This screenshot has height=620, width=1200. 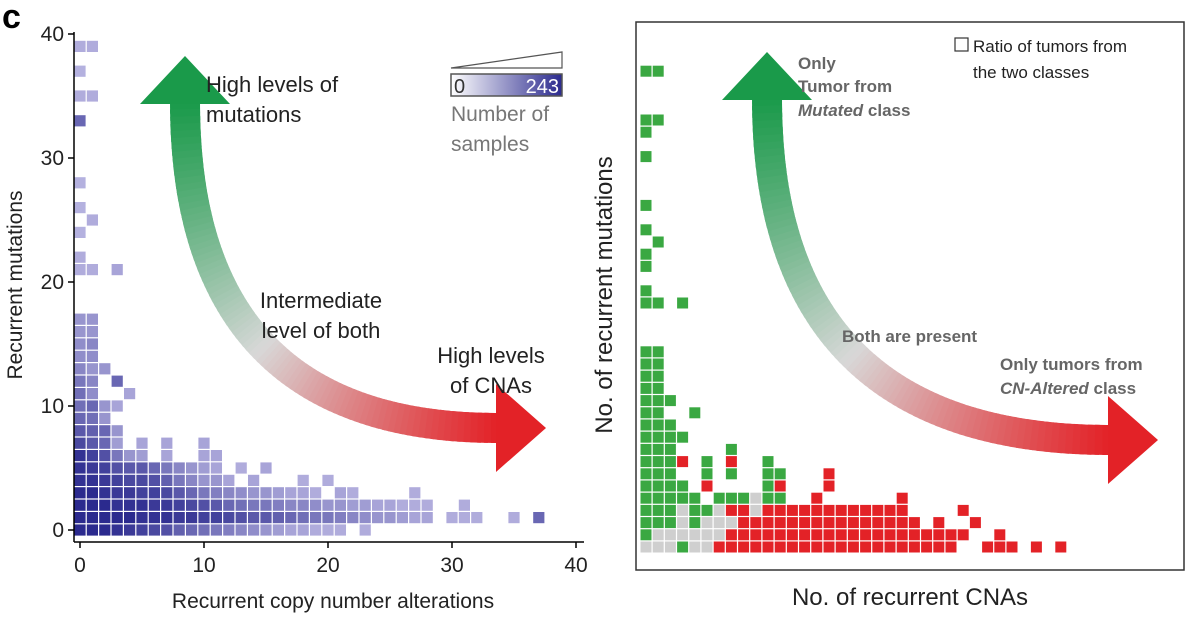 What do you see at coordinates (333, 601) in the screenshot?
I see `left-x-axis-label: Recurrent copy number alterations` at bounding box center [333, 601].